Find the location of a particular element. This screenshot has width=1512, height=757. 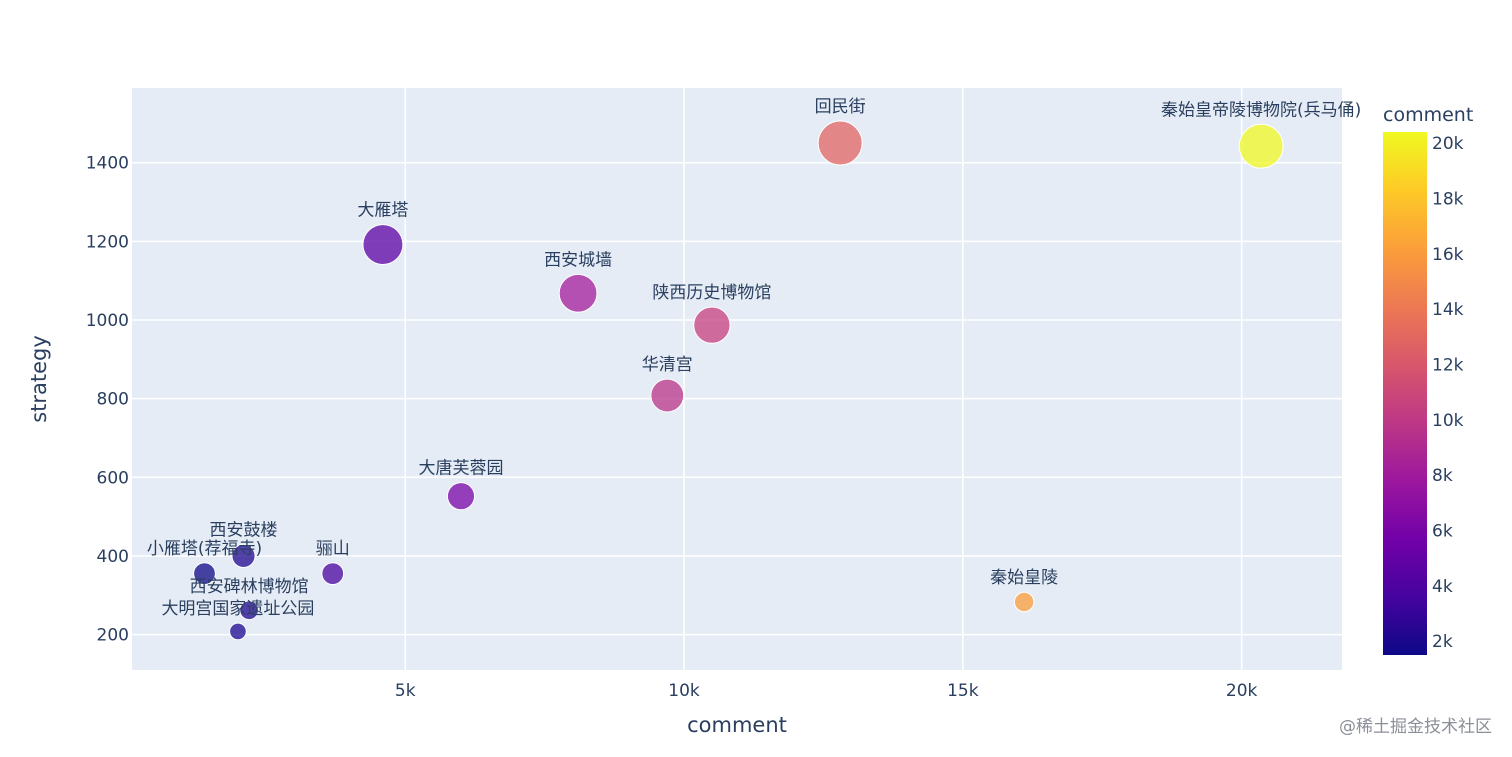

y-tick-label: 1400 is located at coordinates (107, 164).